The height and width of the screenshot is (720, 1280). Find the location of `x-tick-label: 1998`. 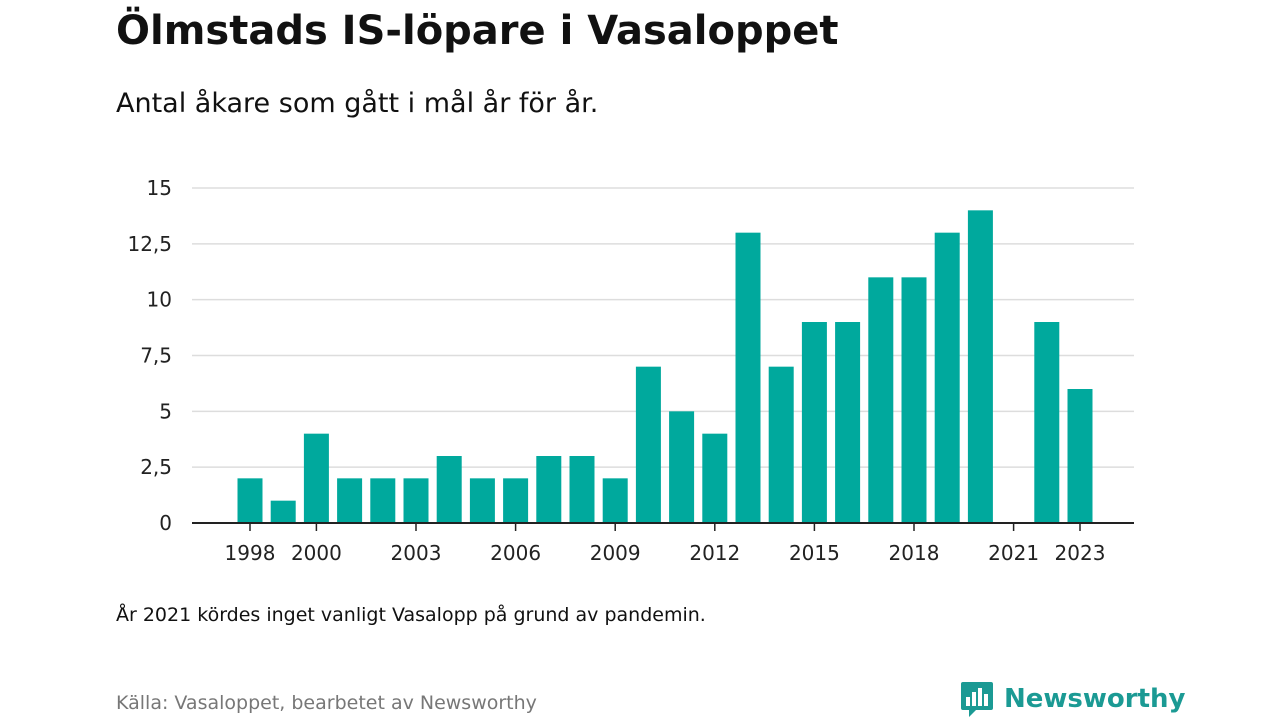

x-tick-label: 1998 is located at coordinates (250, 553).